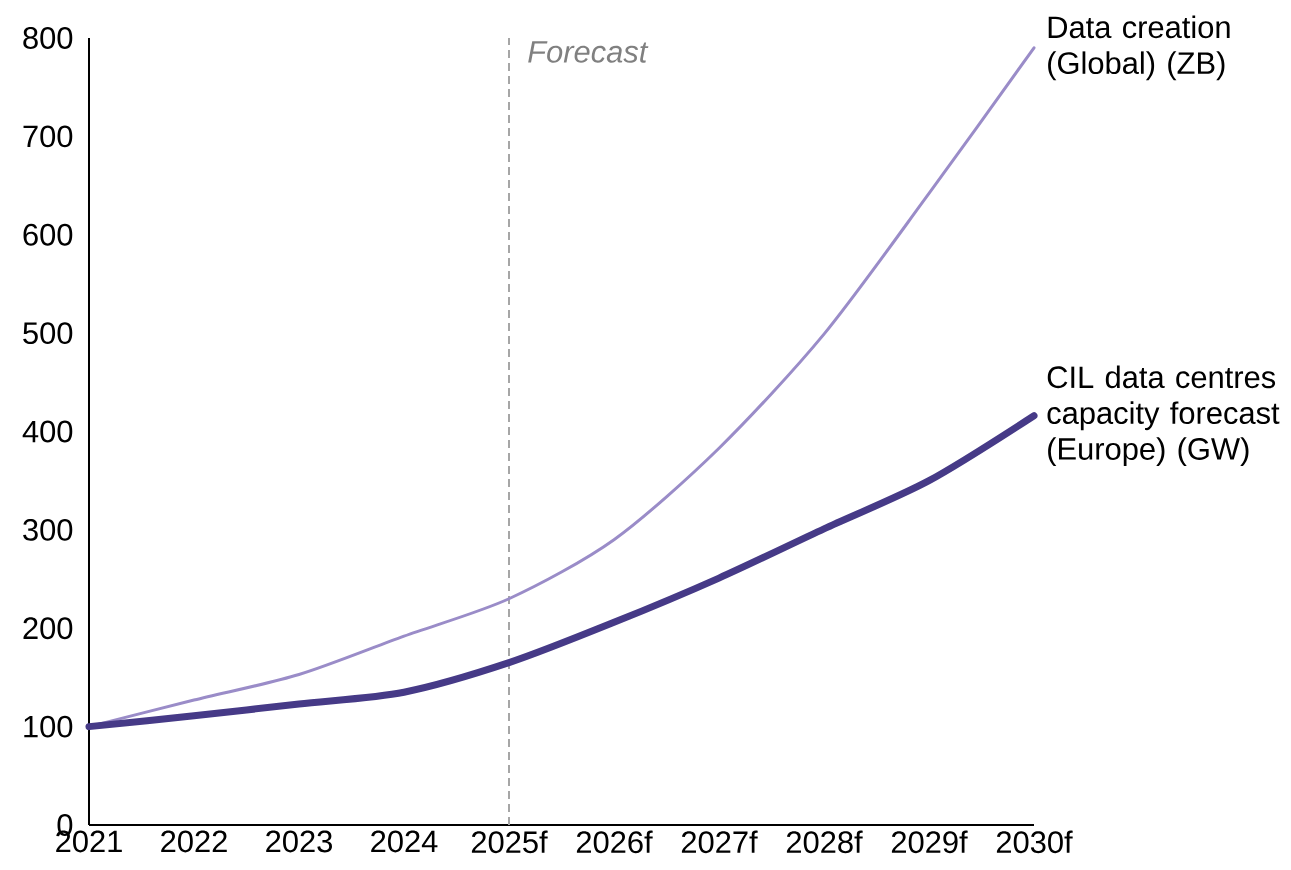 This screenshot has width=1291, height=870. What do you see at coordinates (1034, 842) in the screenshot?
I see `x-tick-label: 2030f` at bounding box center [1034, 842].